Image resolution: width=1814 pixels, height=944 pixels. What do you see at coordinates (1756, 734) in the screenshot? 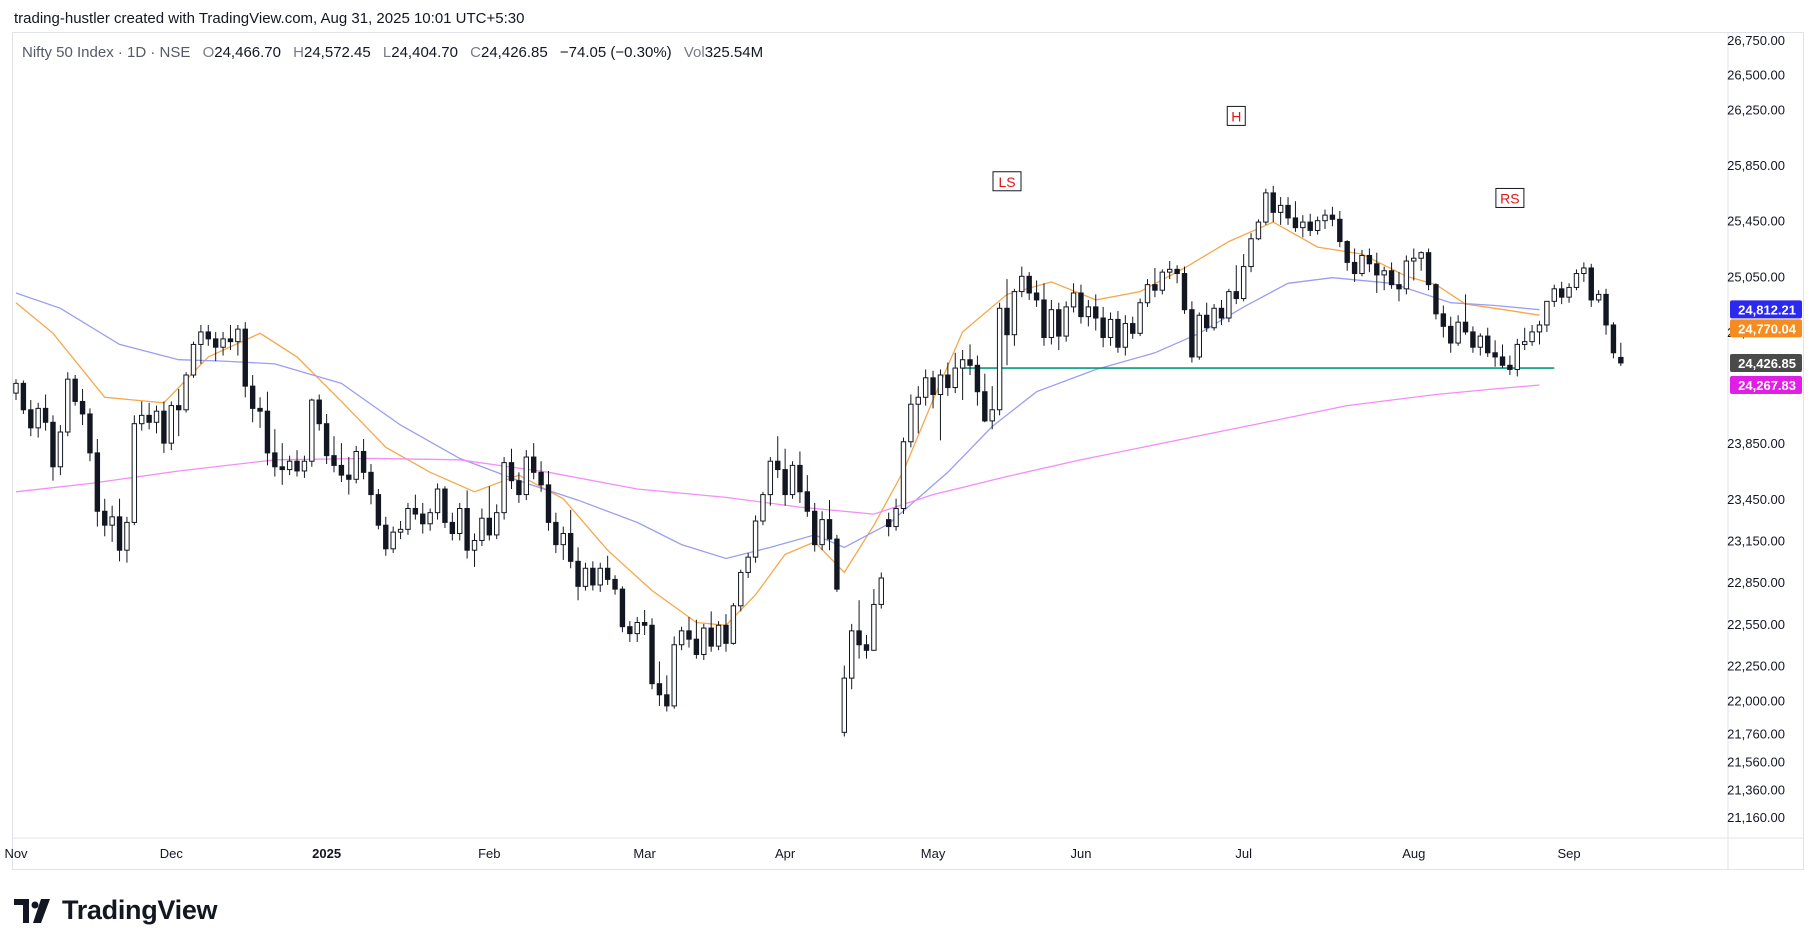
I see `y-tick-label: 21,760.00` at bounding box center [1756, 734].